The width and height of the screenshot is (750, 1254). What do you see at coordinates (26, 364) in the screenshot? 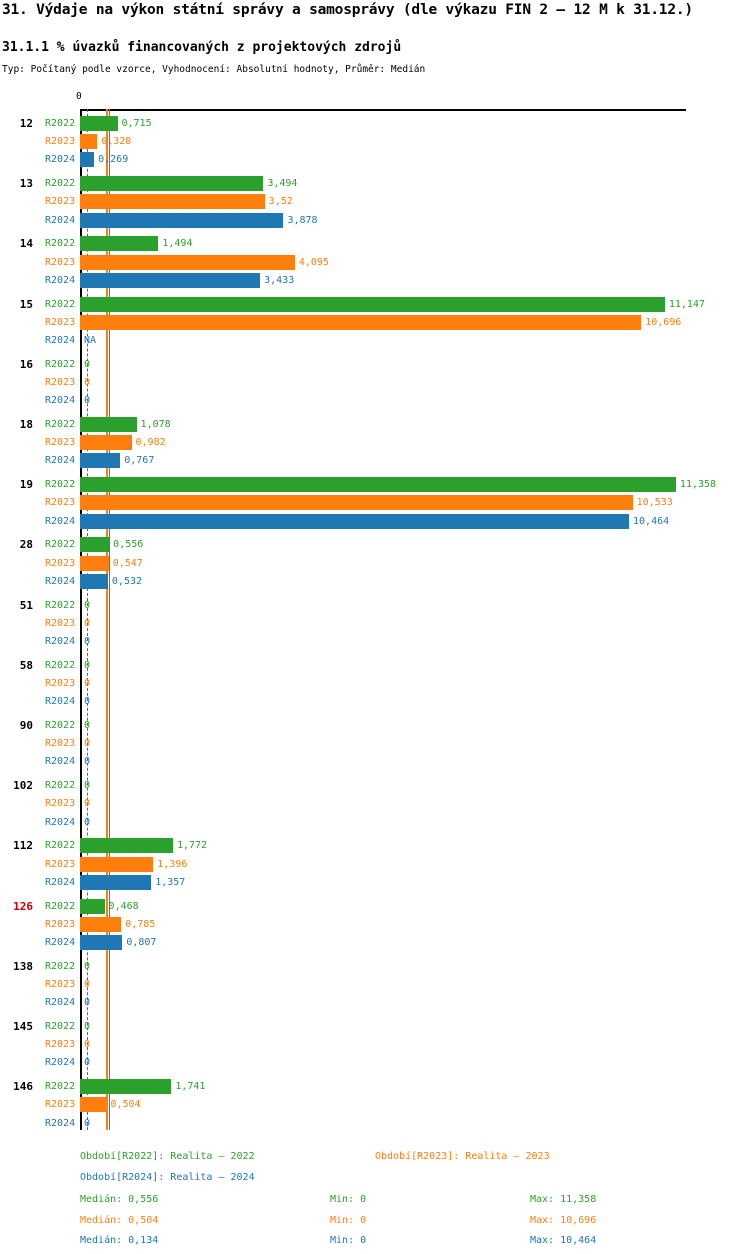
I see `group-label: 16` at bounding box center [26, 364].